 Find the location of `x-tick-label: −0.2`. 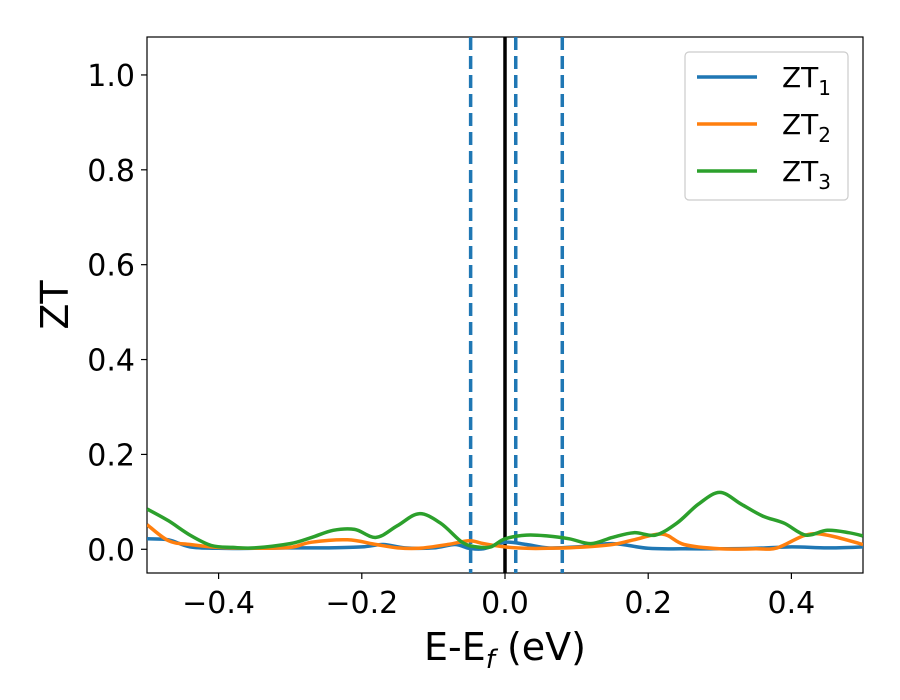

x-tick-label: −0.2 is located at coordinates (361, 603).